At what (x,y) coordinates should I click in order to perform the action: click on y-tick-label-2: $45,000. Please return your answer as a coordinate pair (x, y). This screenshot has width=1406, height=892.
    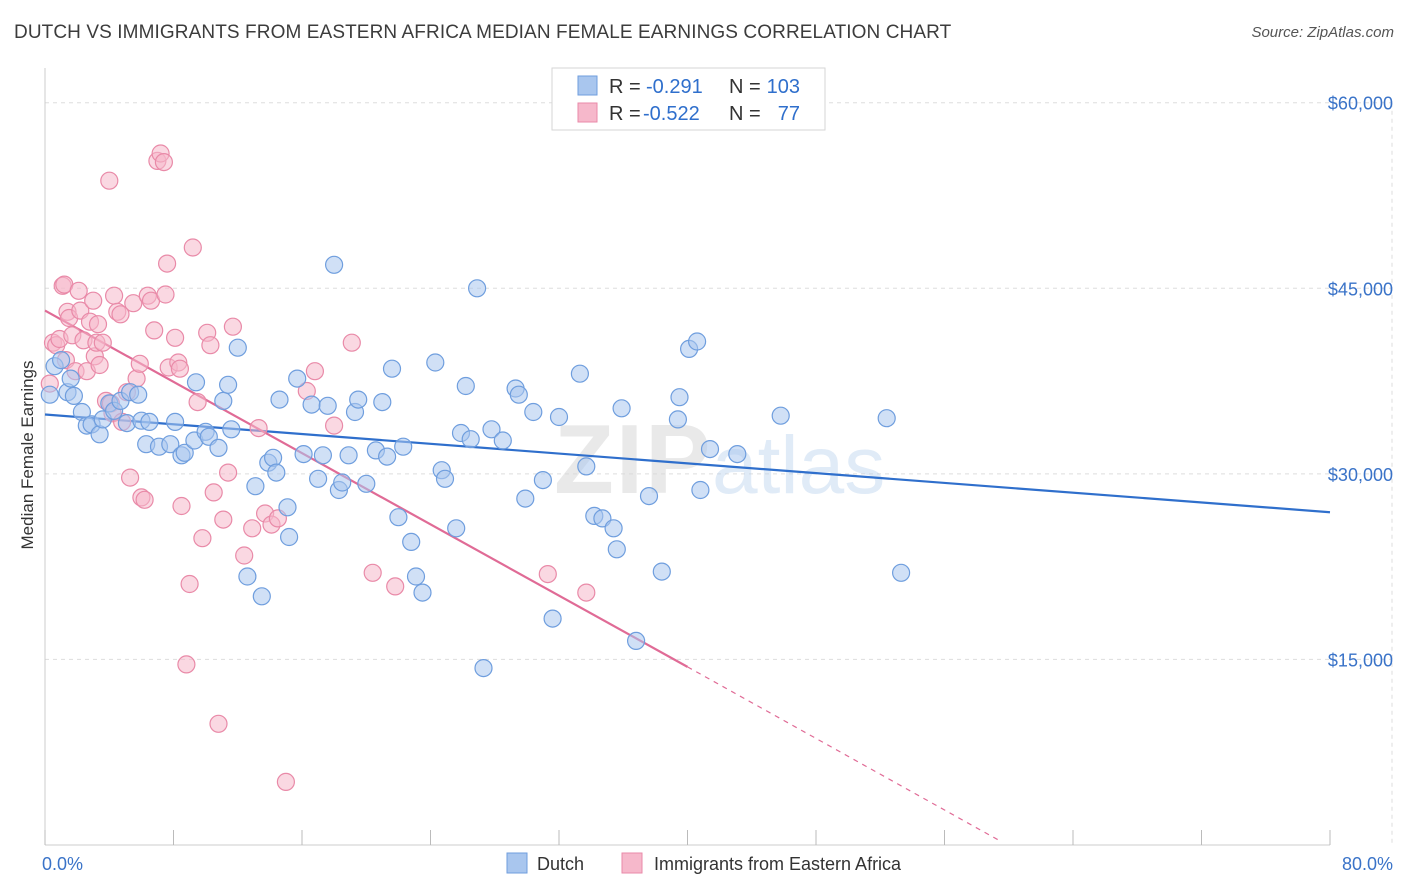
    Looking at the image, I should click on (1360, 289).